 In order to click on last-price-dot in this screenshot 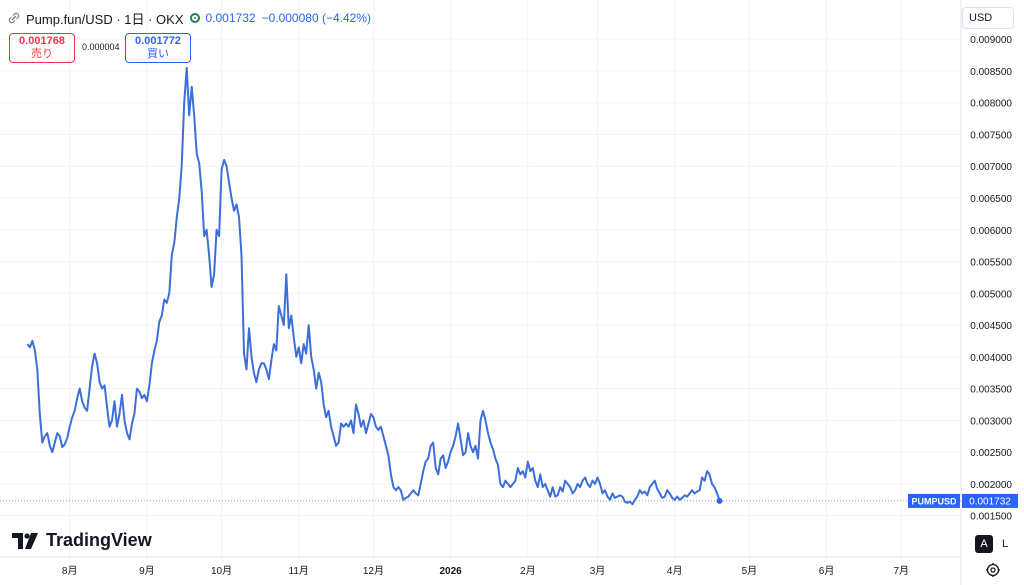, I will do `click(719, 500)`.